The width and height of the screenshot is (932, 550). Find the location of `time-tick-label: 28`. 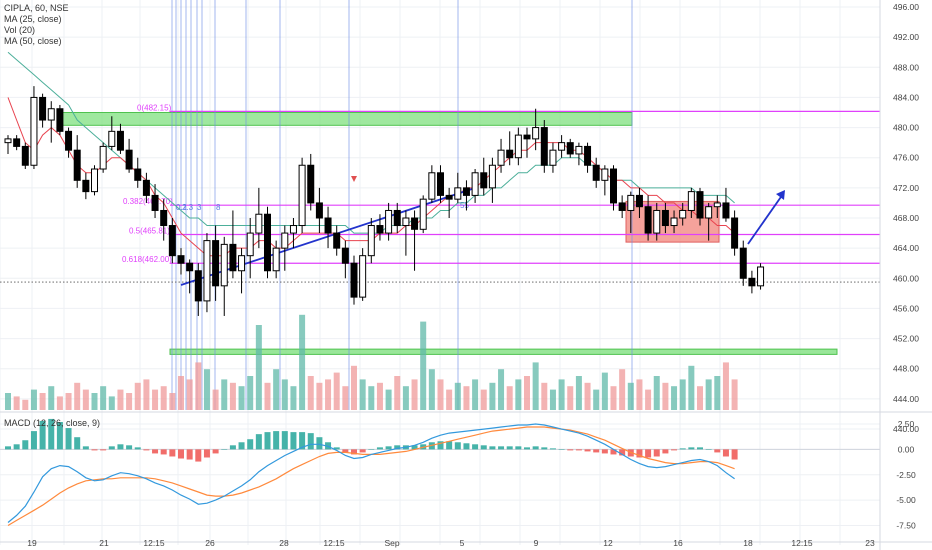

time-tick-label: 28 is located at coordinates (284, 543).